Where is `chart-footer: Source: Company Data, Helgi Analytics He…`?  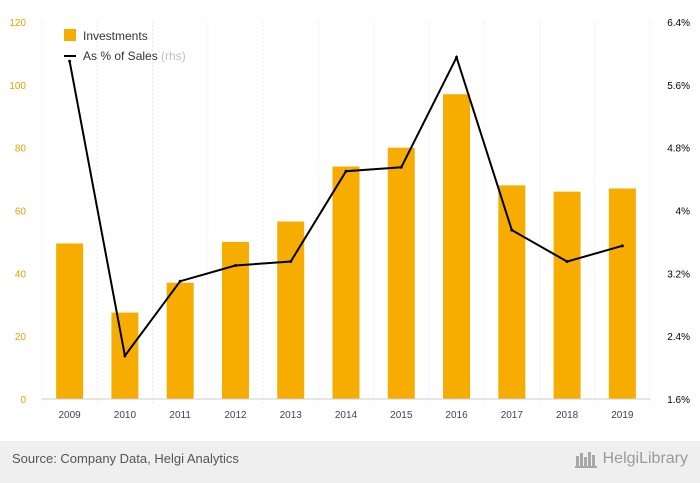
chart-footer: Source: Company Data, Helgi Analytics He… is located at coordinates (350, 462).